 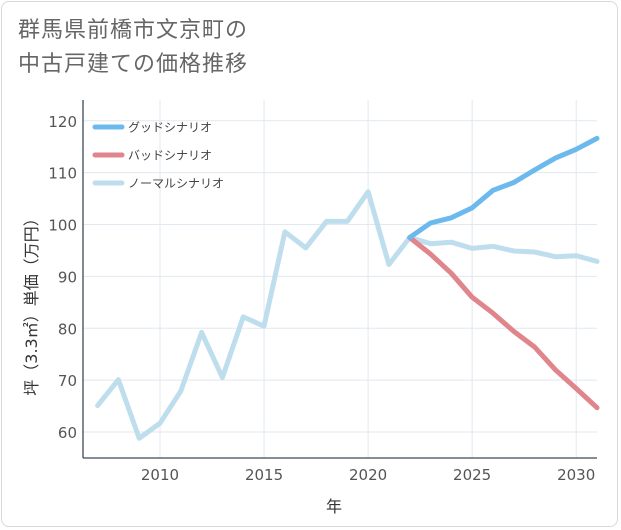 I want to click on y-tick-label: 110, so click(x=62, y=174).